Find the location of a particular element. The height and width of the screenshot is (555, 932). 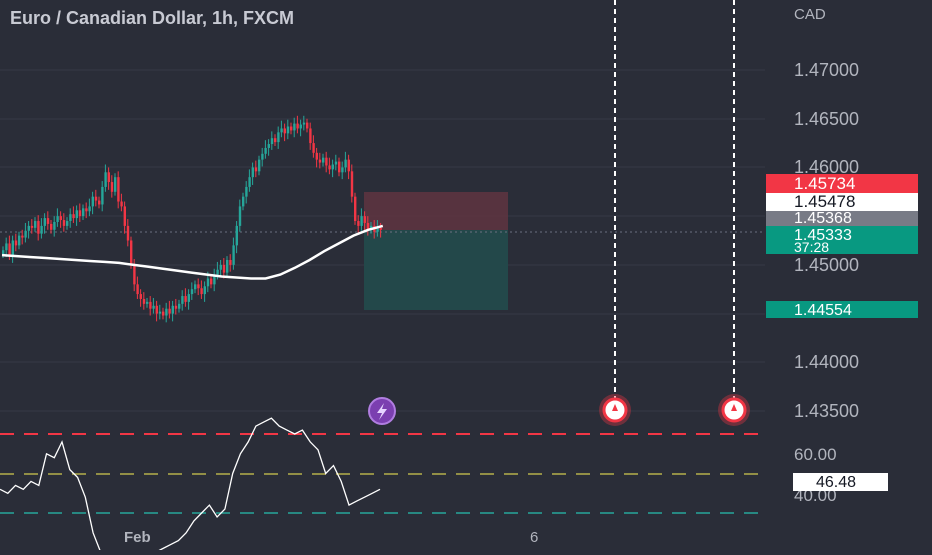

current-price-label: 1.45333 is located at coordinates (823, 235).